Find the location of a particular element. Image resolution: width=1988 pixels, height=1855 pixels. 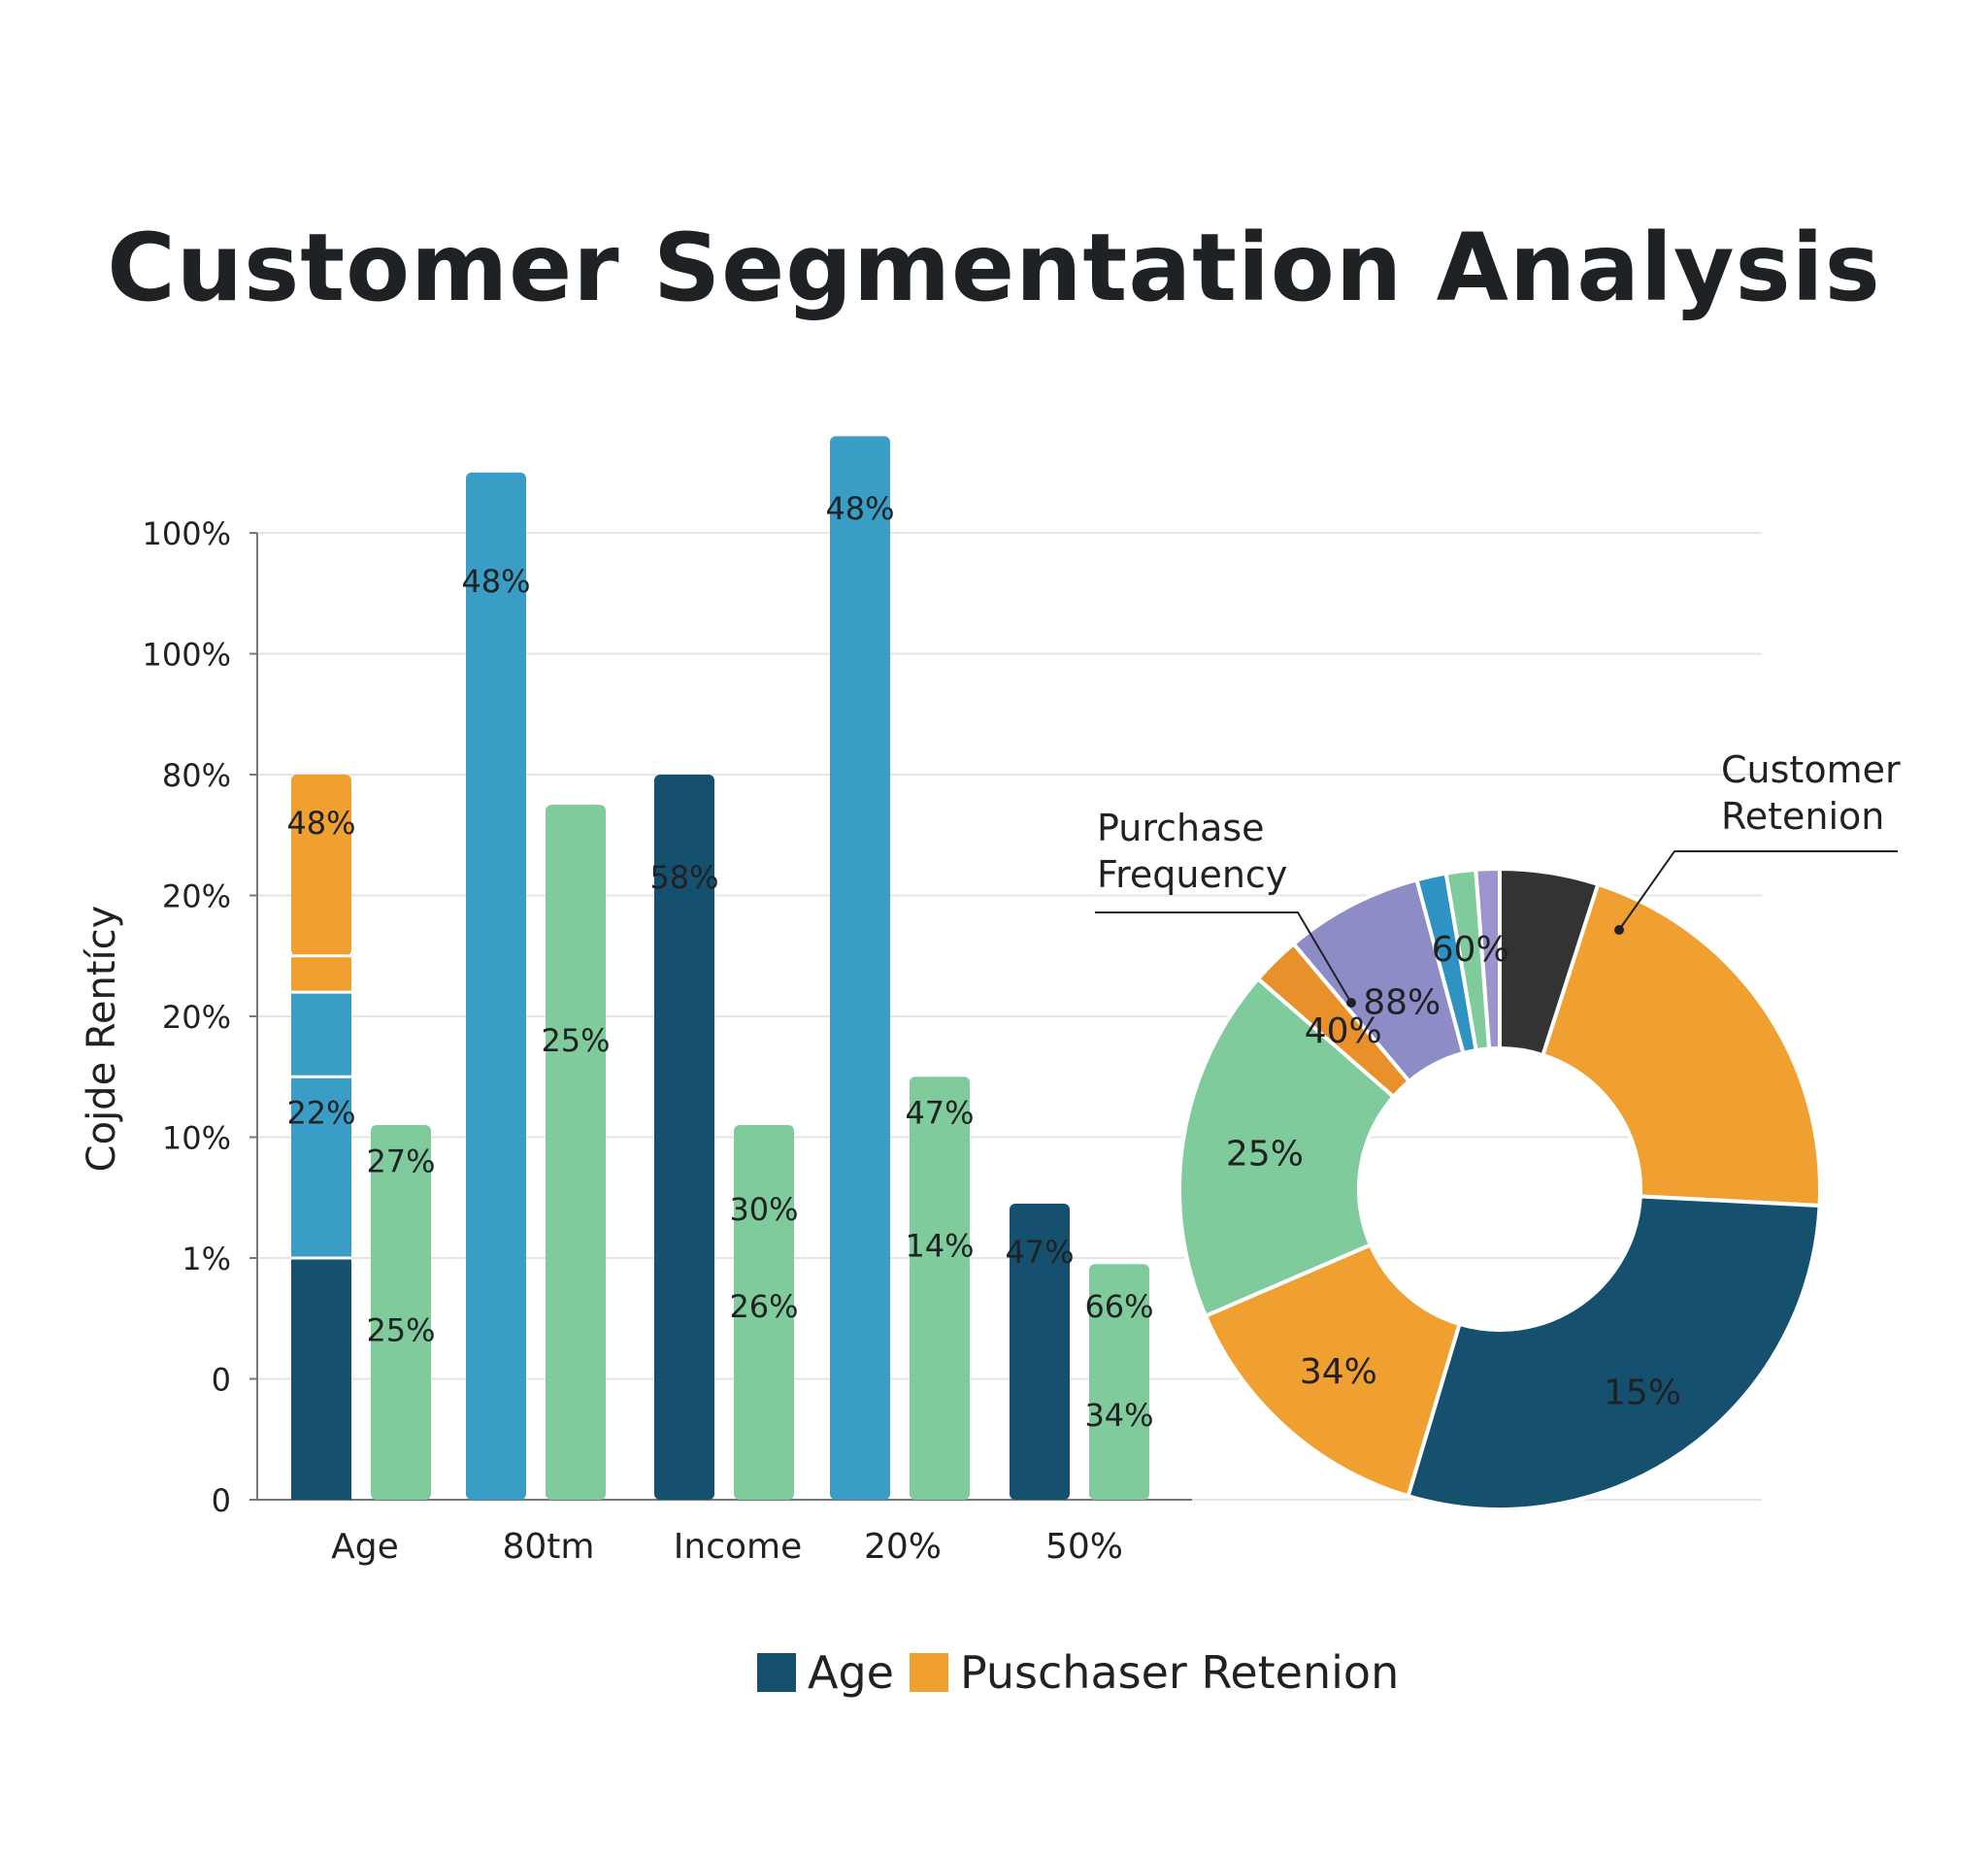

legend-label-age: Age is located at coordinates (851, 1672).